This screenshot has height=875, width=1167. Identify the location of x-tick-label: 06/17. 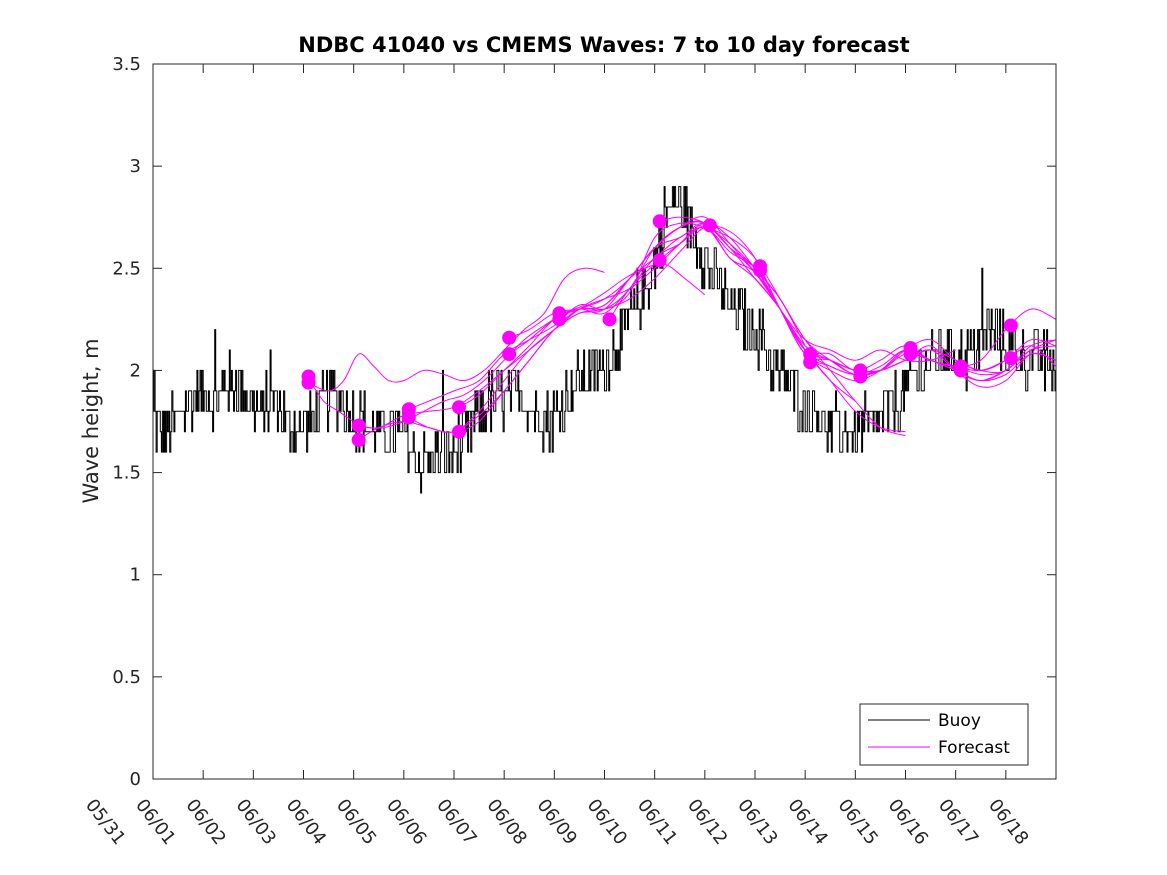
(958, 822).